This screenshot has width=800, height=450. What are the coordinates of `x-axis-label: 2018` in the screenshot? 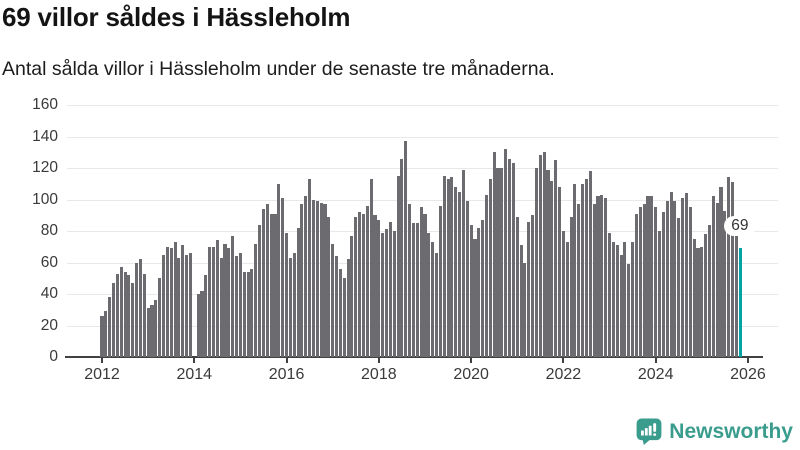 It's located at (379, 374).